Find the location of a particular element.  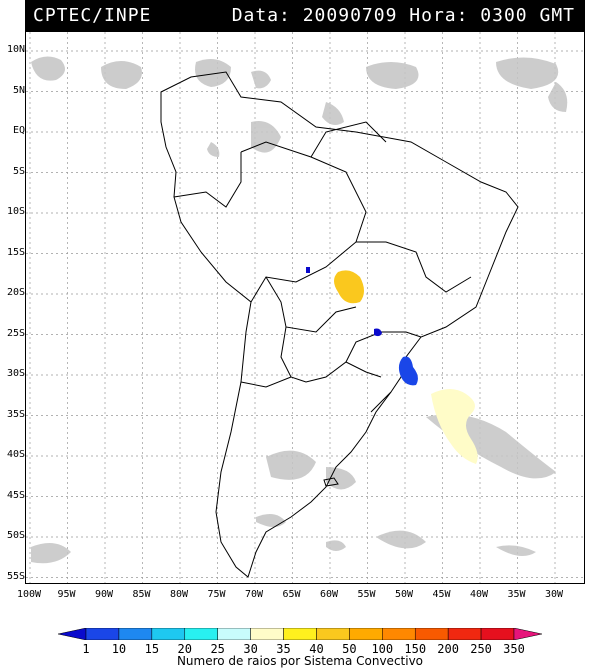

lat-label: 30S is located at coordinates (15, 373).